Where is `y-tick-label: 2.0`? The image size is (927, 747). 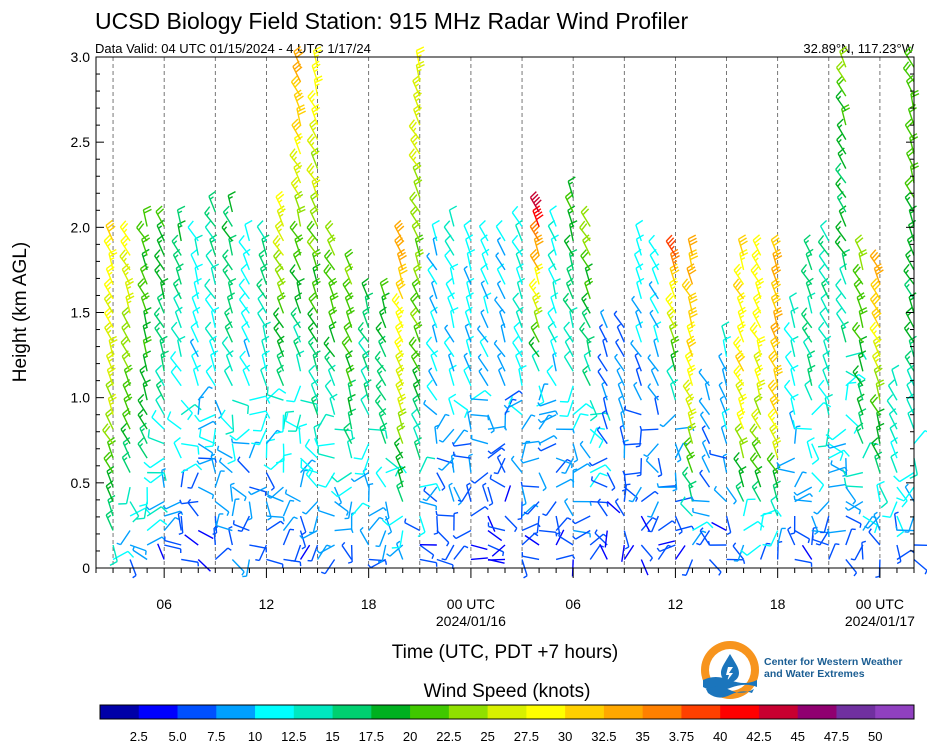 y-tick-label: 2.0 is located at coordinates (81, 227).